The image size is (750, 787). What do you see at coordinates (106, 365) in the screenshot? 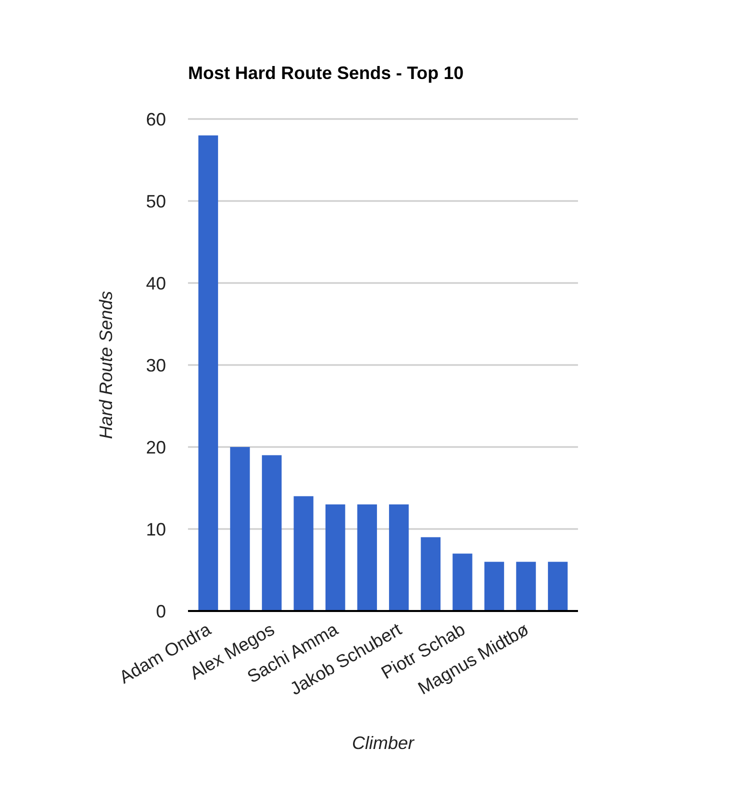
I see `y-axis-title: Hard Route Sends` at bounding box center [106, 365].